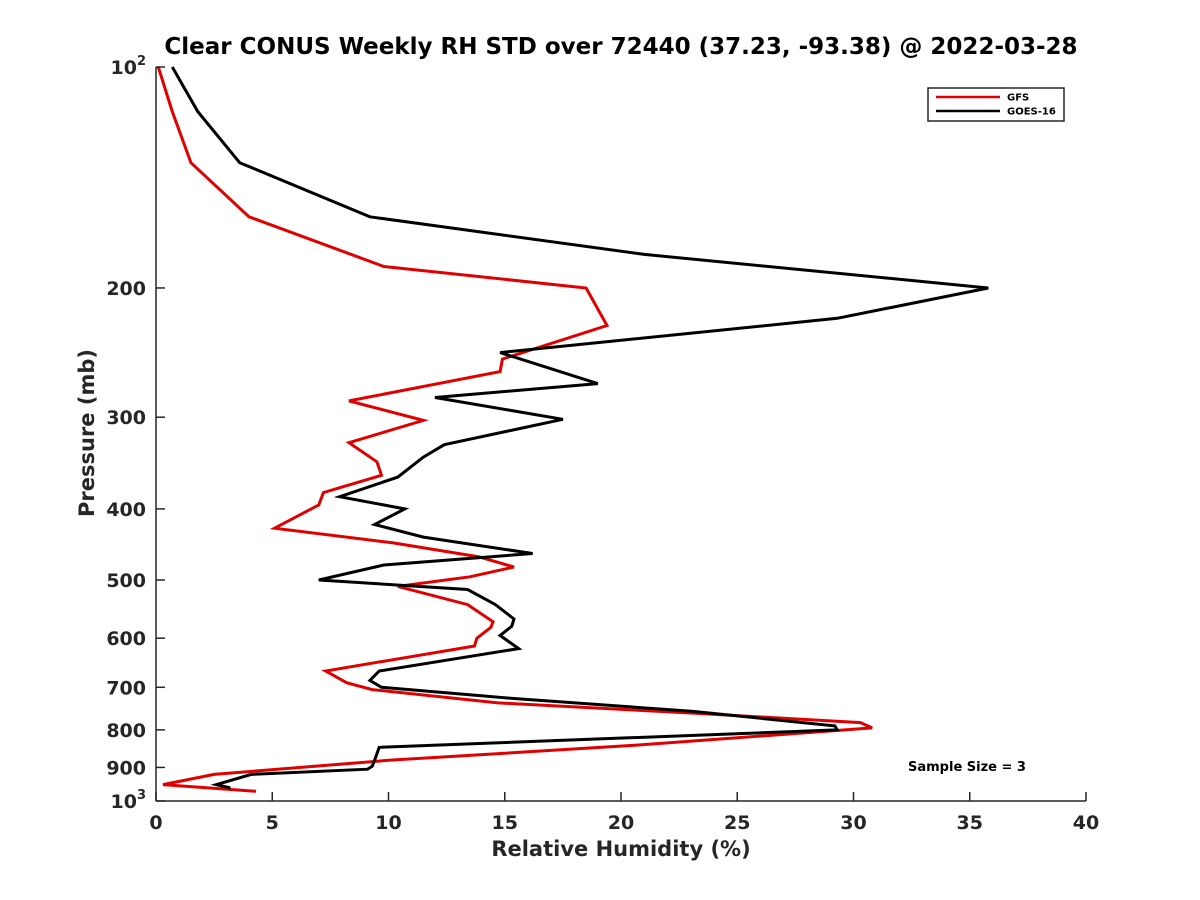 This screenshot has width=1200, height=900. Describe the element at coordinates (129, 800) in the screenshot. I see `y-tick-label: 10³` at that location.